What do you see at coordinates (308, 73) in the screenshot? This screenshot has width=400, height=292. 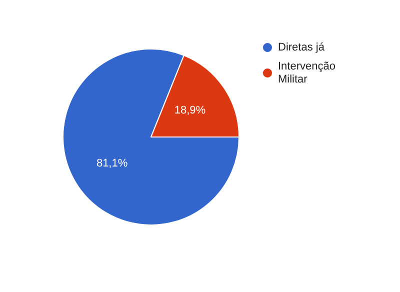 I see `legend-label: Intervenção Militar` at bounding box center [308, 73].